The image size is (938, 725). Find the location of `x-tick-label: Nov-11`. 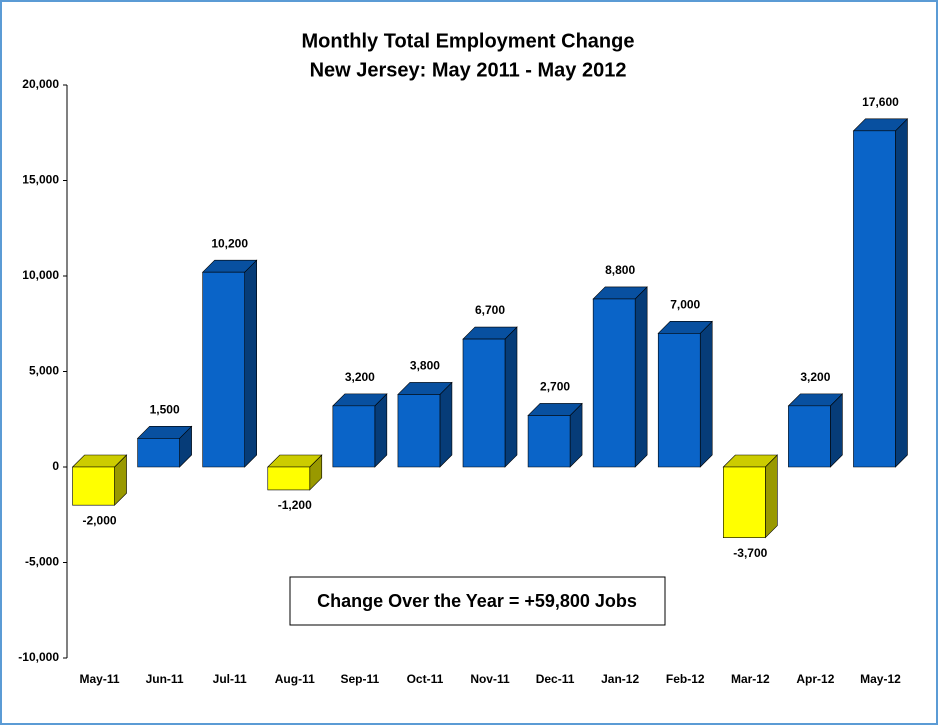

x-tick-label: Nov-11 is located at coordinates (490, 679).